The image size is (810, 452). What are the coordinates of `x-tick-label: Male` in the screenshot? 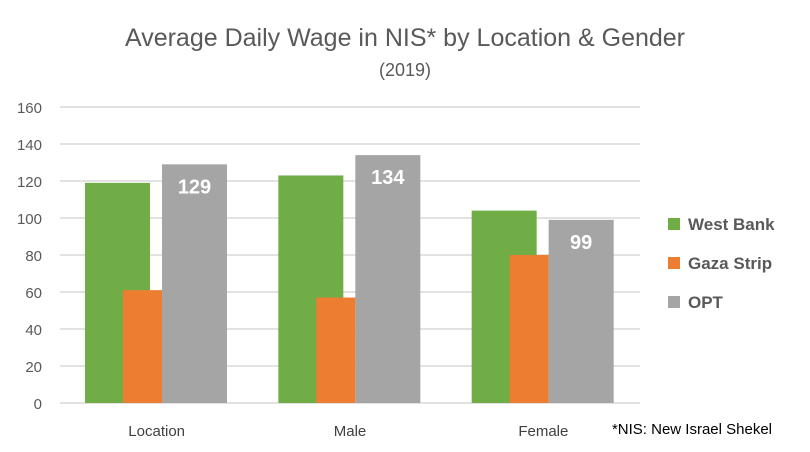 It's located at (350, 431).